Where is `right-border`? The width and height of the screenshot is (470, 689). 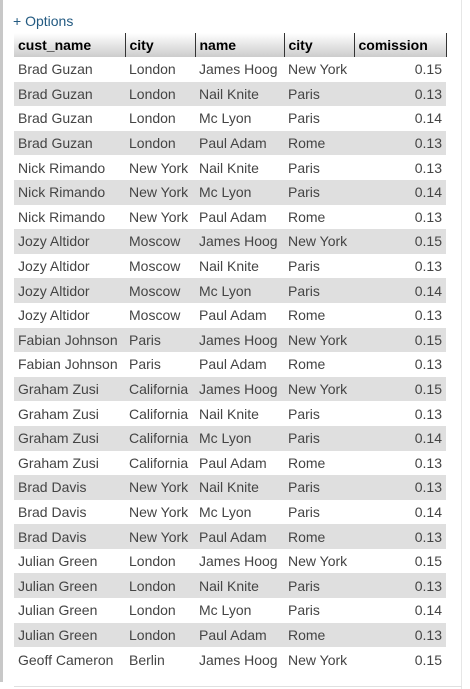 right-border is located at coordinates (461, 344).